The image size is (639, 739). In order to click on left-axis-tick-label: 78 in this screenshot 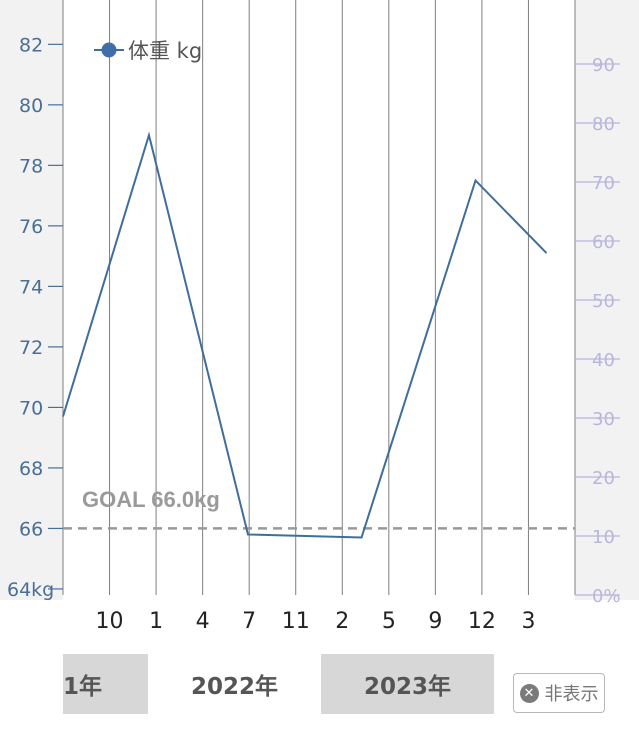, I will do `click(31, 166)`.